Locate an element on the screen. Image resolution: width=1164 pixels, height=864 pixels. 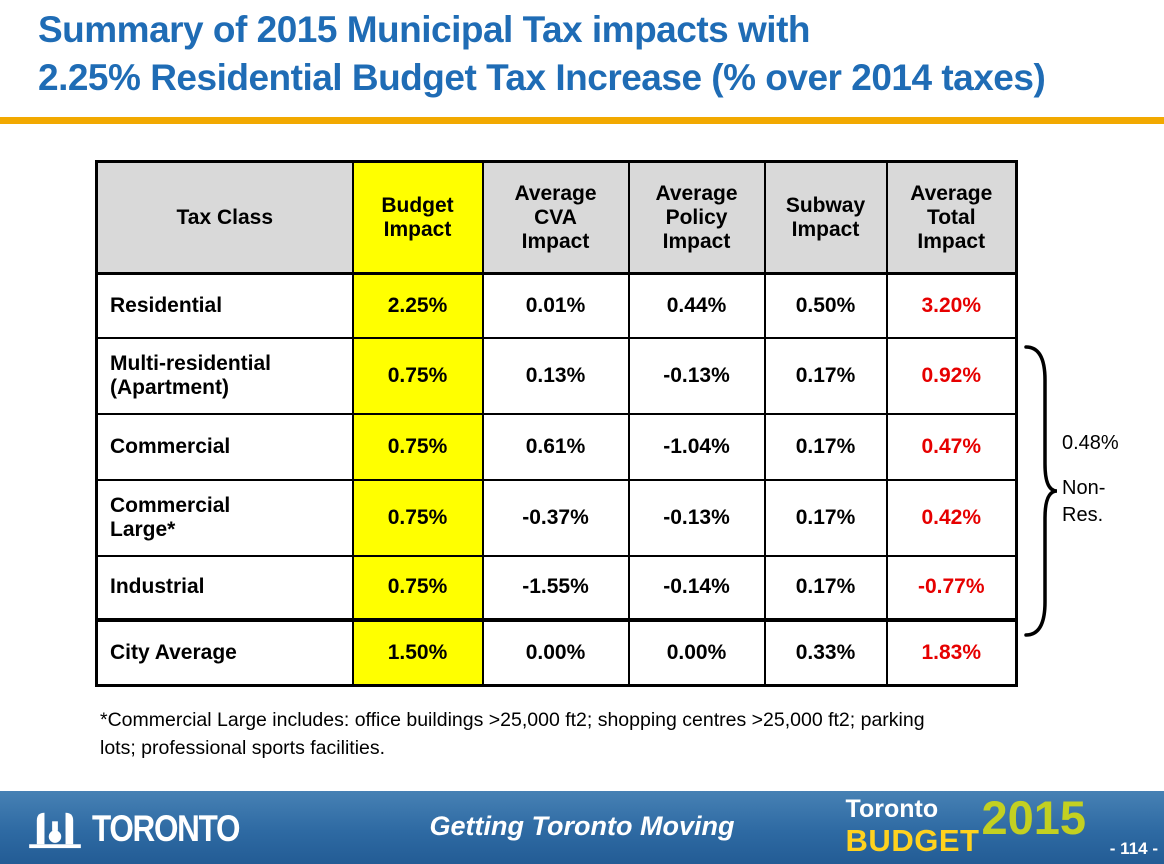
footer-slogan: Getting Toronto Moving is located at coordinates (582, 826).